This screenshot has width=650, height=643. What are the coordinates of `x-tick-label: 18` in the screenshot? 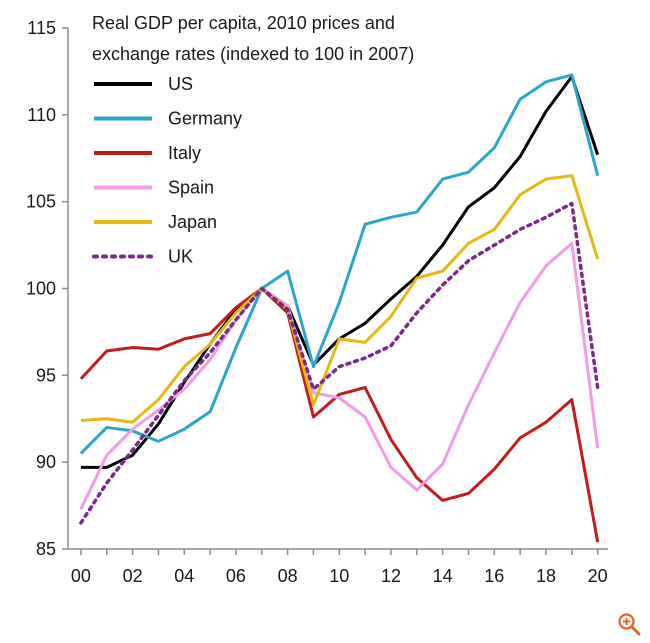 It's located at (546, 576).